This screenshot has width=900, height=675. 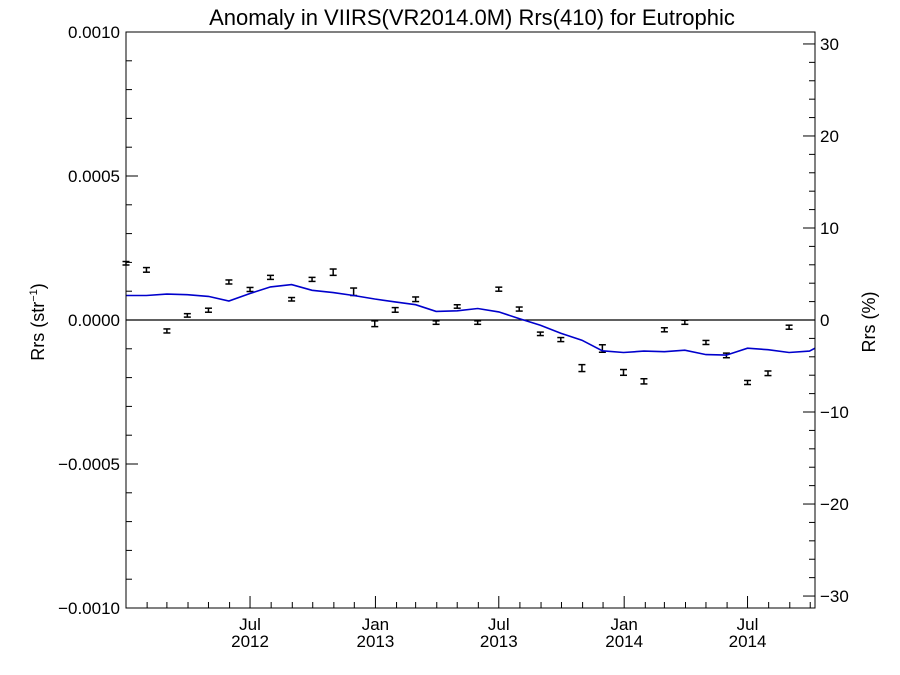 I want to click on right-tick-label: 30, so click(x=829, y=44).